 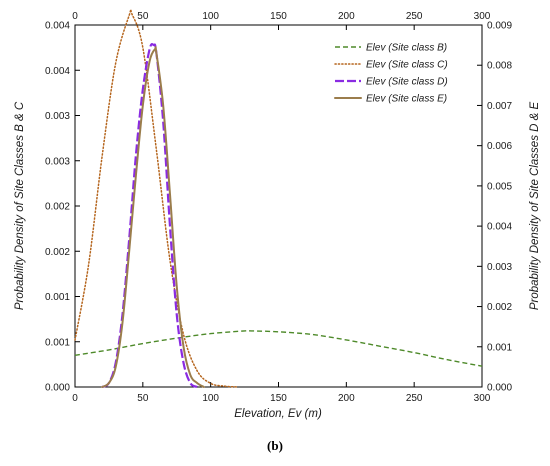 What do you see at coordinates (278, 414) in the screenshot?
I see `x-axis-title: Elevation, Ev (m)` at bounding box center [278, 414].